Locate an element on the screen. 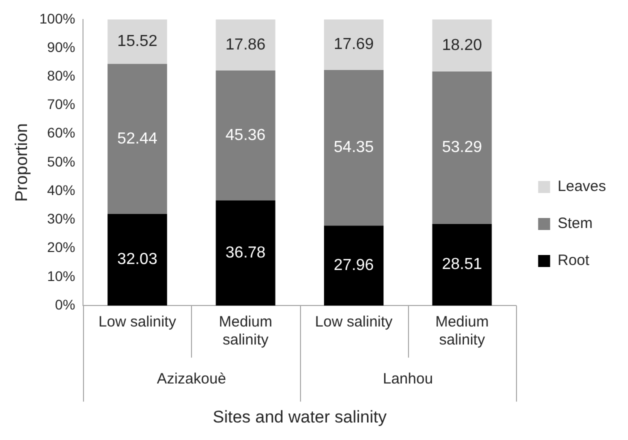  data-label: 28.51 is located at coordinates (462, 265).